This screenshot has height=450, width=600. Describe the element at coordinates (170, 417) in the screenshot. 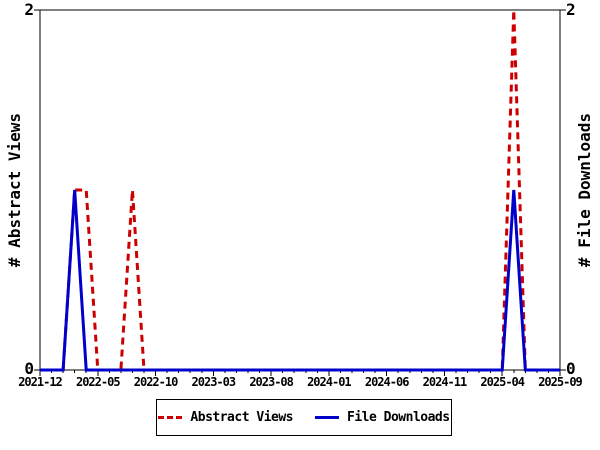

I see `legend-line-sample-abstract-views` at that location.